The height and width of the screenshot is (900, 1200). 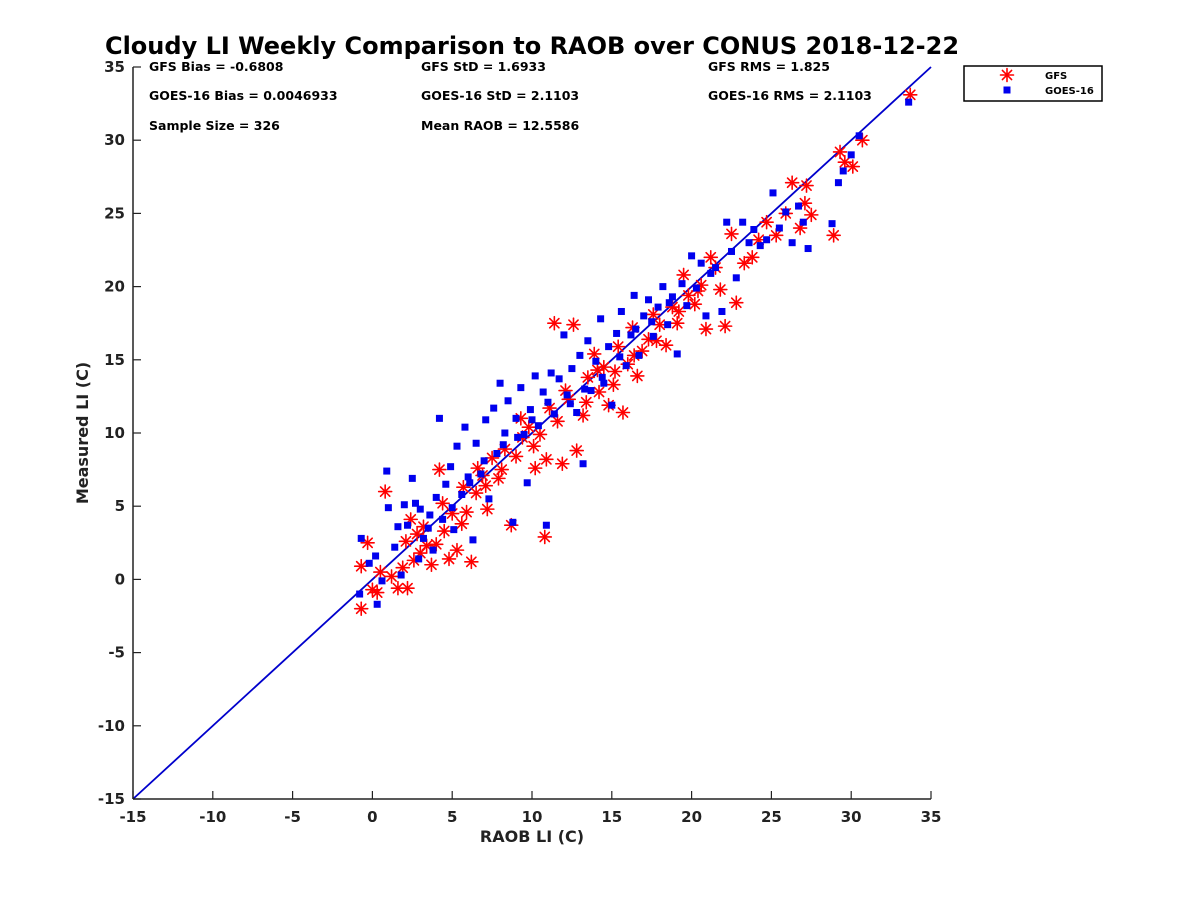 What do you see at coordinates (111, 799) in the screenshot?
I see `y-tick-label: -15` at bounding box center [111, 799].